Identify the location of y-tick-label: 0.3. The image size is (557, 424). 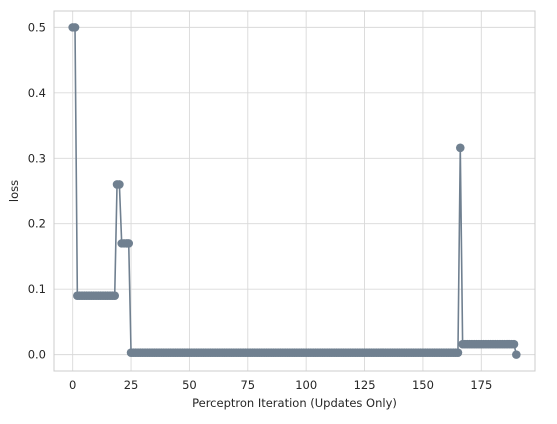
(37, 158).